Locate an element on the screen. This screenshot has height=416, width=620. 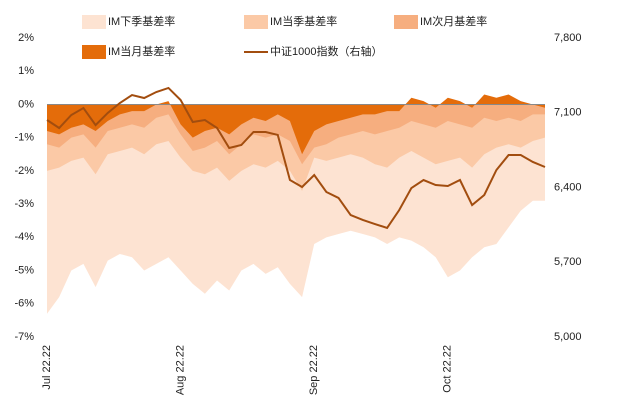
y-tick-label: 1% is located at coordinates (26, 71).